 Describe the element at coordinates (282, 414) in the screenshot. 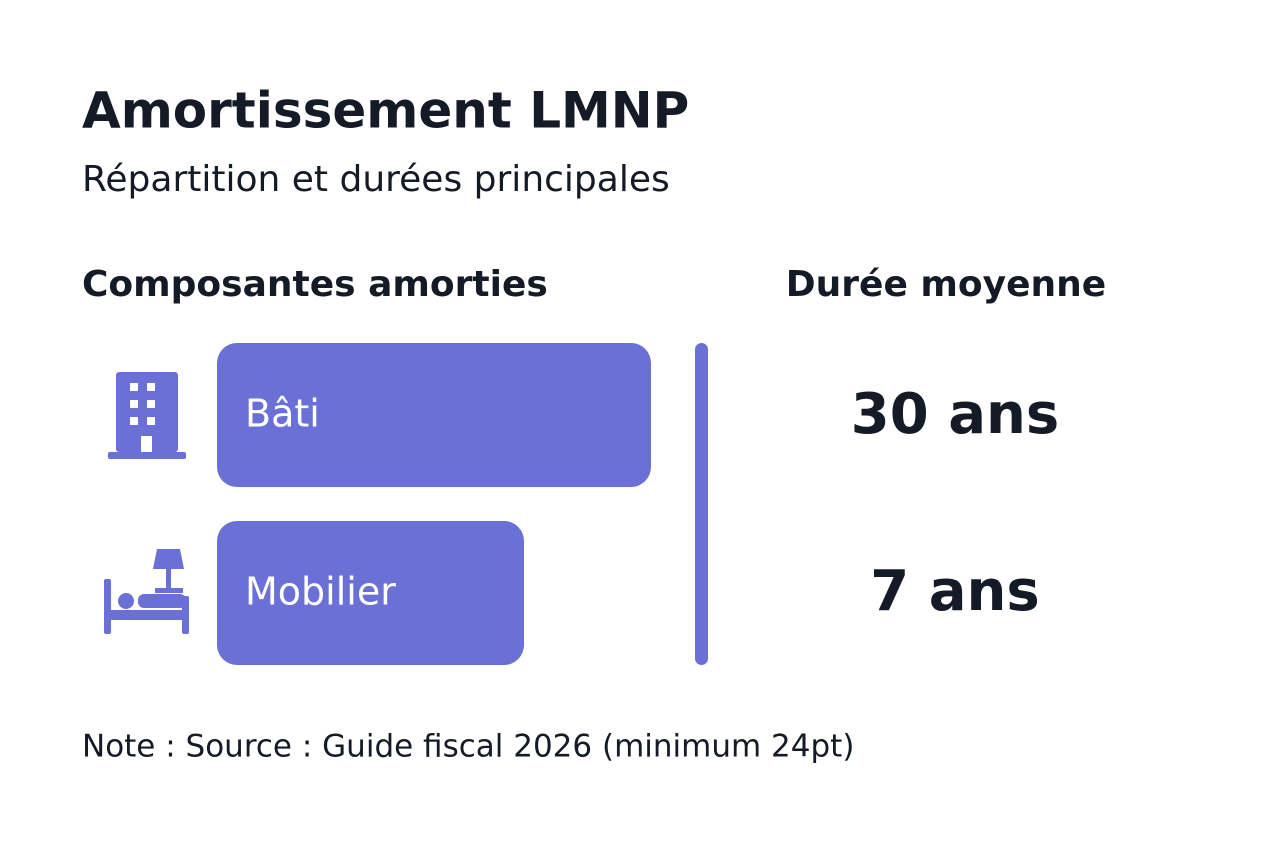

I see `component-label: Bâti` at that location.